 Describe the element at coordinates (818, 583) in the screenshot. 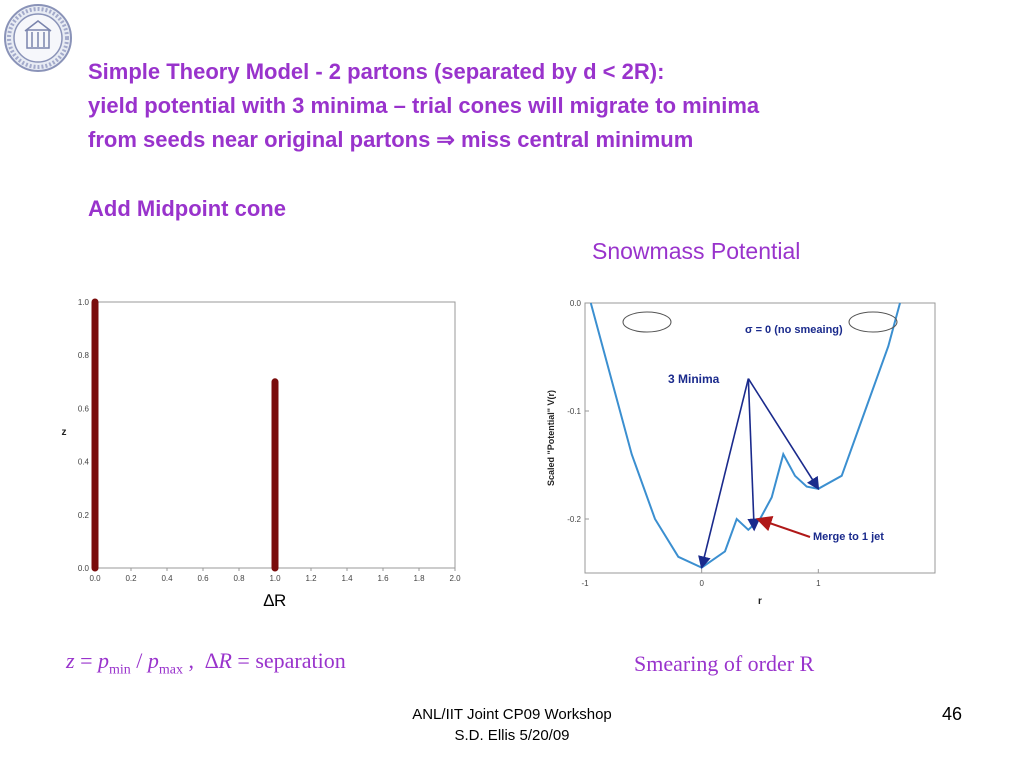

I see `x-tick-label: 1` at that location.